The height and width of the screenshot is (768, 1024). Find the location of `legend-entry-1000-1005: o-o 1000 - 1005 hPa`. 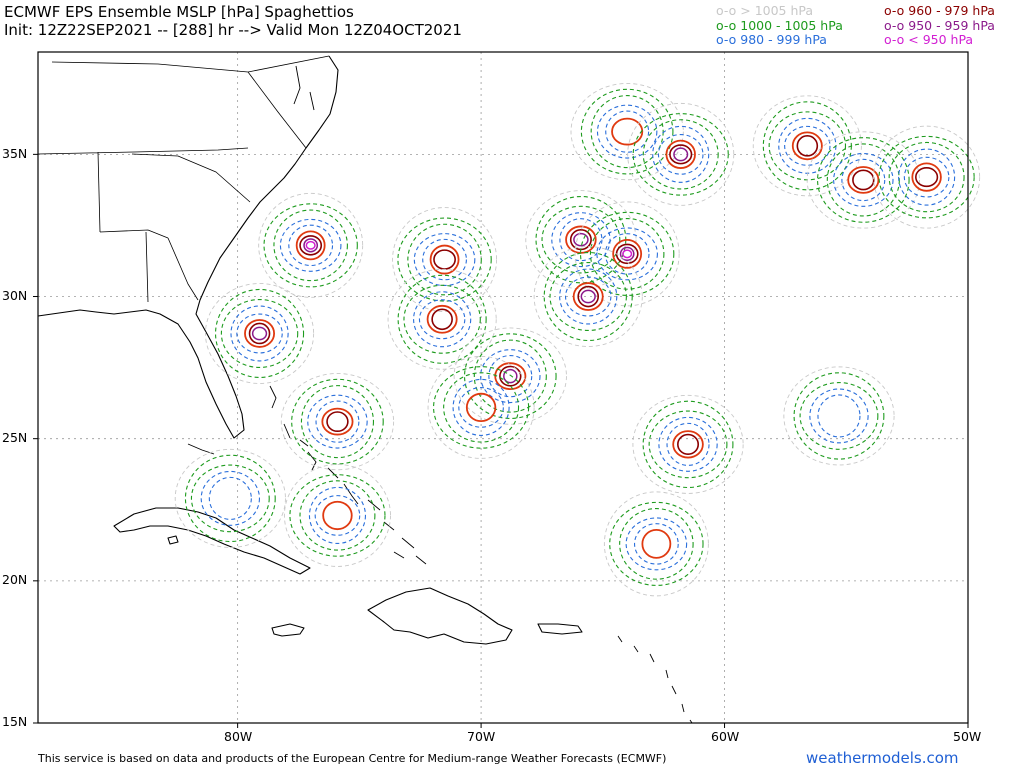

legend-entry-1000-1005: o-o 1000 - 1005 hPa is located at coordinates (779, 25).